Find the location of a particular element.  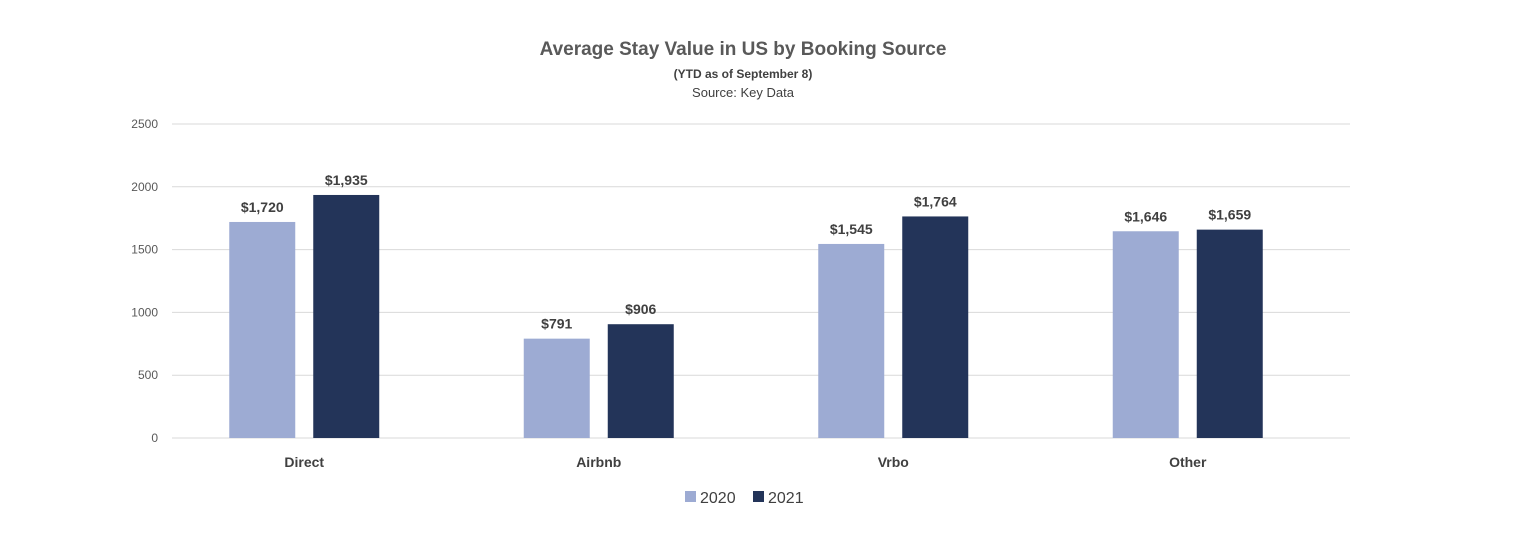

bar-2021-other is located at coordinates (1229, 333).